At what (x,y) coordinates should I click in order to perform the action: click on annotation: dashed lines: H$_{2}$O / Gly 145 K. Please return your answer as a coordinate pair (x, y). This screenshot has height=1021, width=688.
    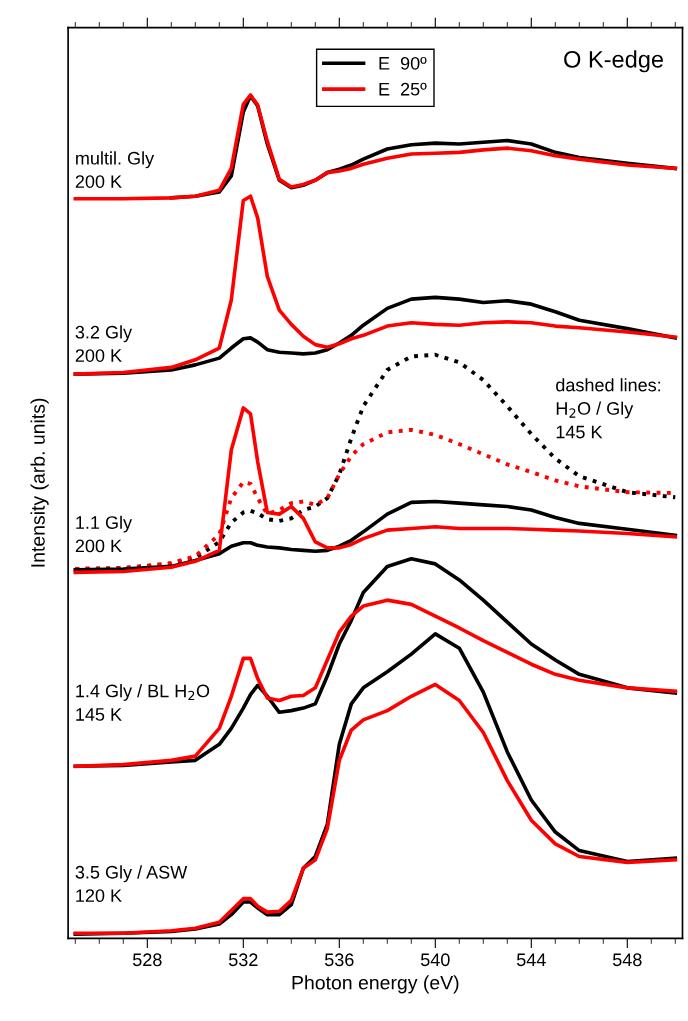
    Looking at the image, I should click on (608, 408).